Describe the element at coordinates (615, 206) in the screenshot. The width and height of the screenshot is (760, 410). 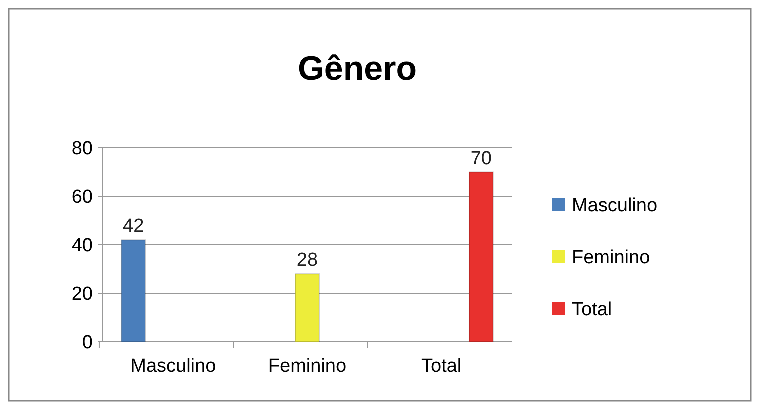
I see `legend-label: Masculino` at that location.